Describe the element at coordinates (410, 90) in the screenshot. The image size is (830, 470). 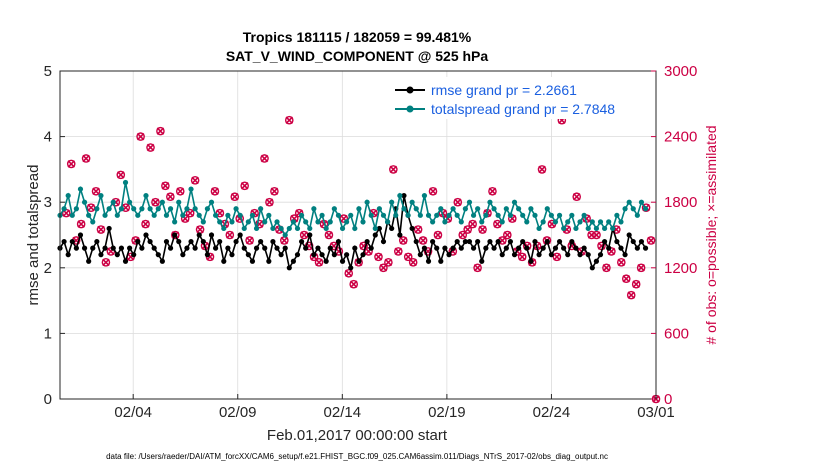
I see `legend-rmse-marker` at that location.